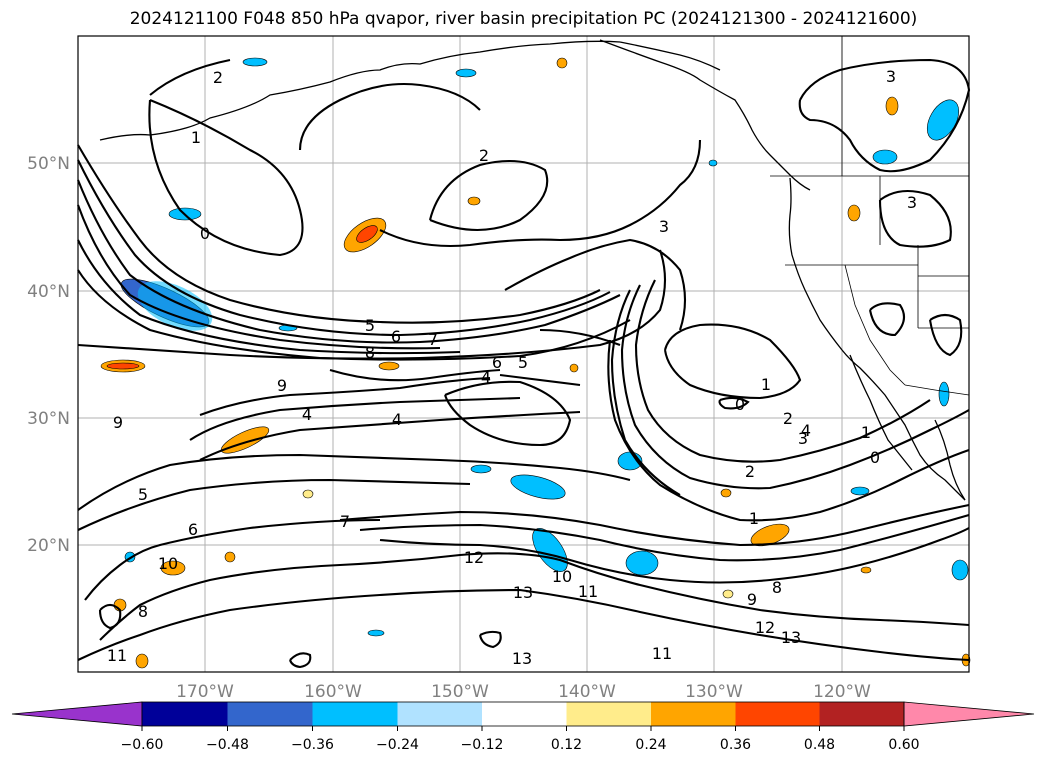 This screenshot has width=1047, height=765. I want to click on colorbar-tick-label: −0.12, so click(482, 745).